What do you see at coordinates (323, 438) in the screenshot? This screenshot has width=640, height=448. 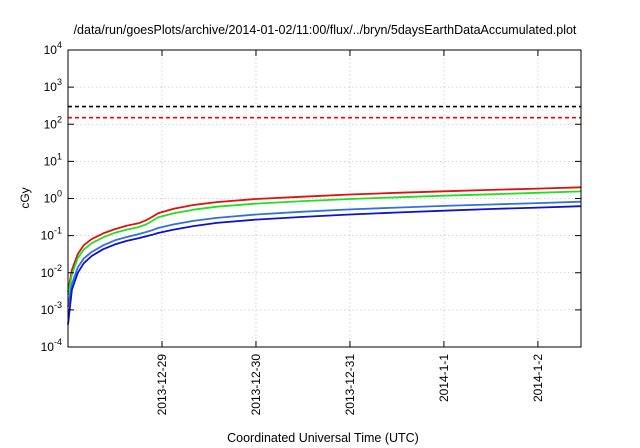 I see `x-axis-label: Coordinated Universal Time (UTC)` at bounding box center [323, 438].